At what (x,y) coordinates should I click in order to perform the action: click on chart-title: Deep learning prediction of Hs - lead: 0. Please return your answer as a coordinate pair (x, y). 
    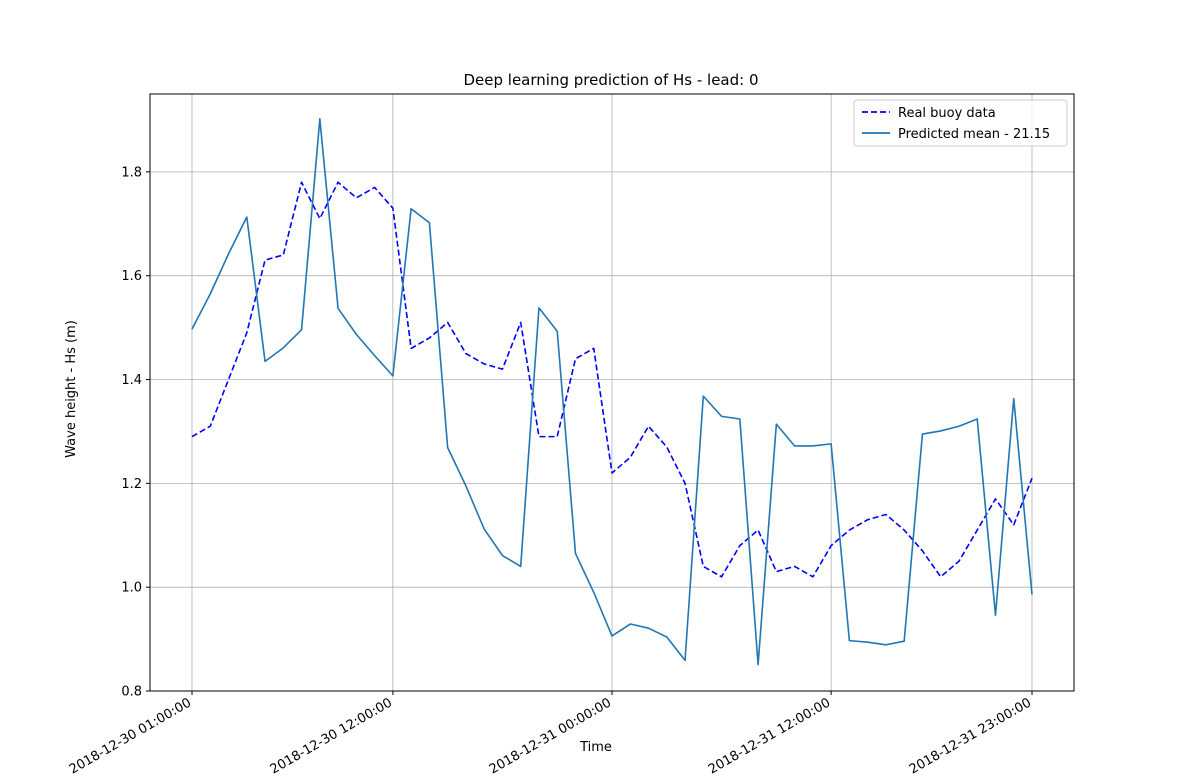
    Looking at the image, I should click on (610, 80).